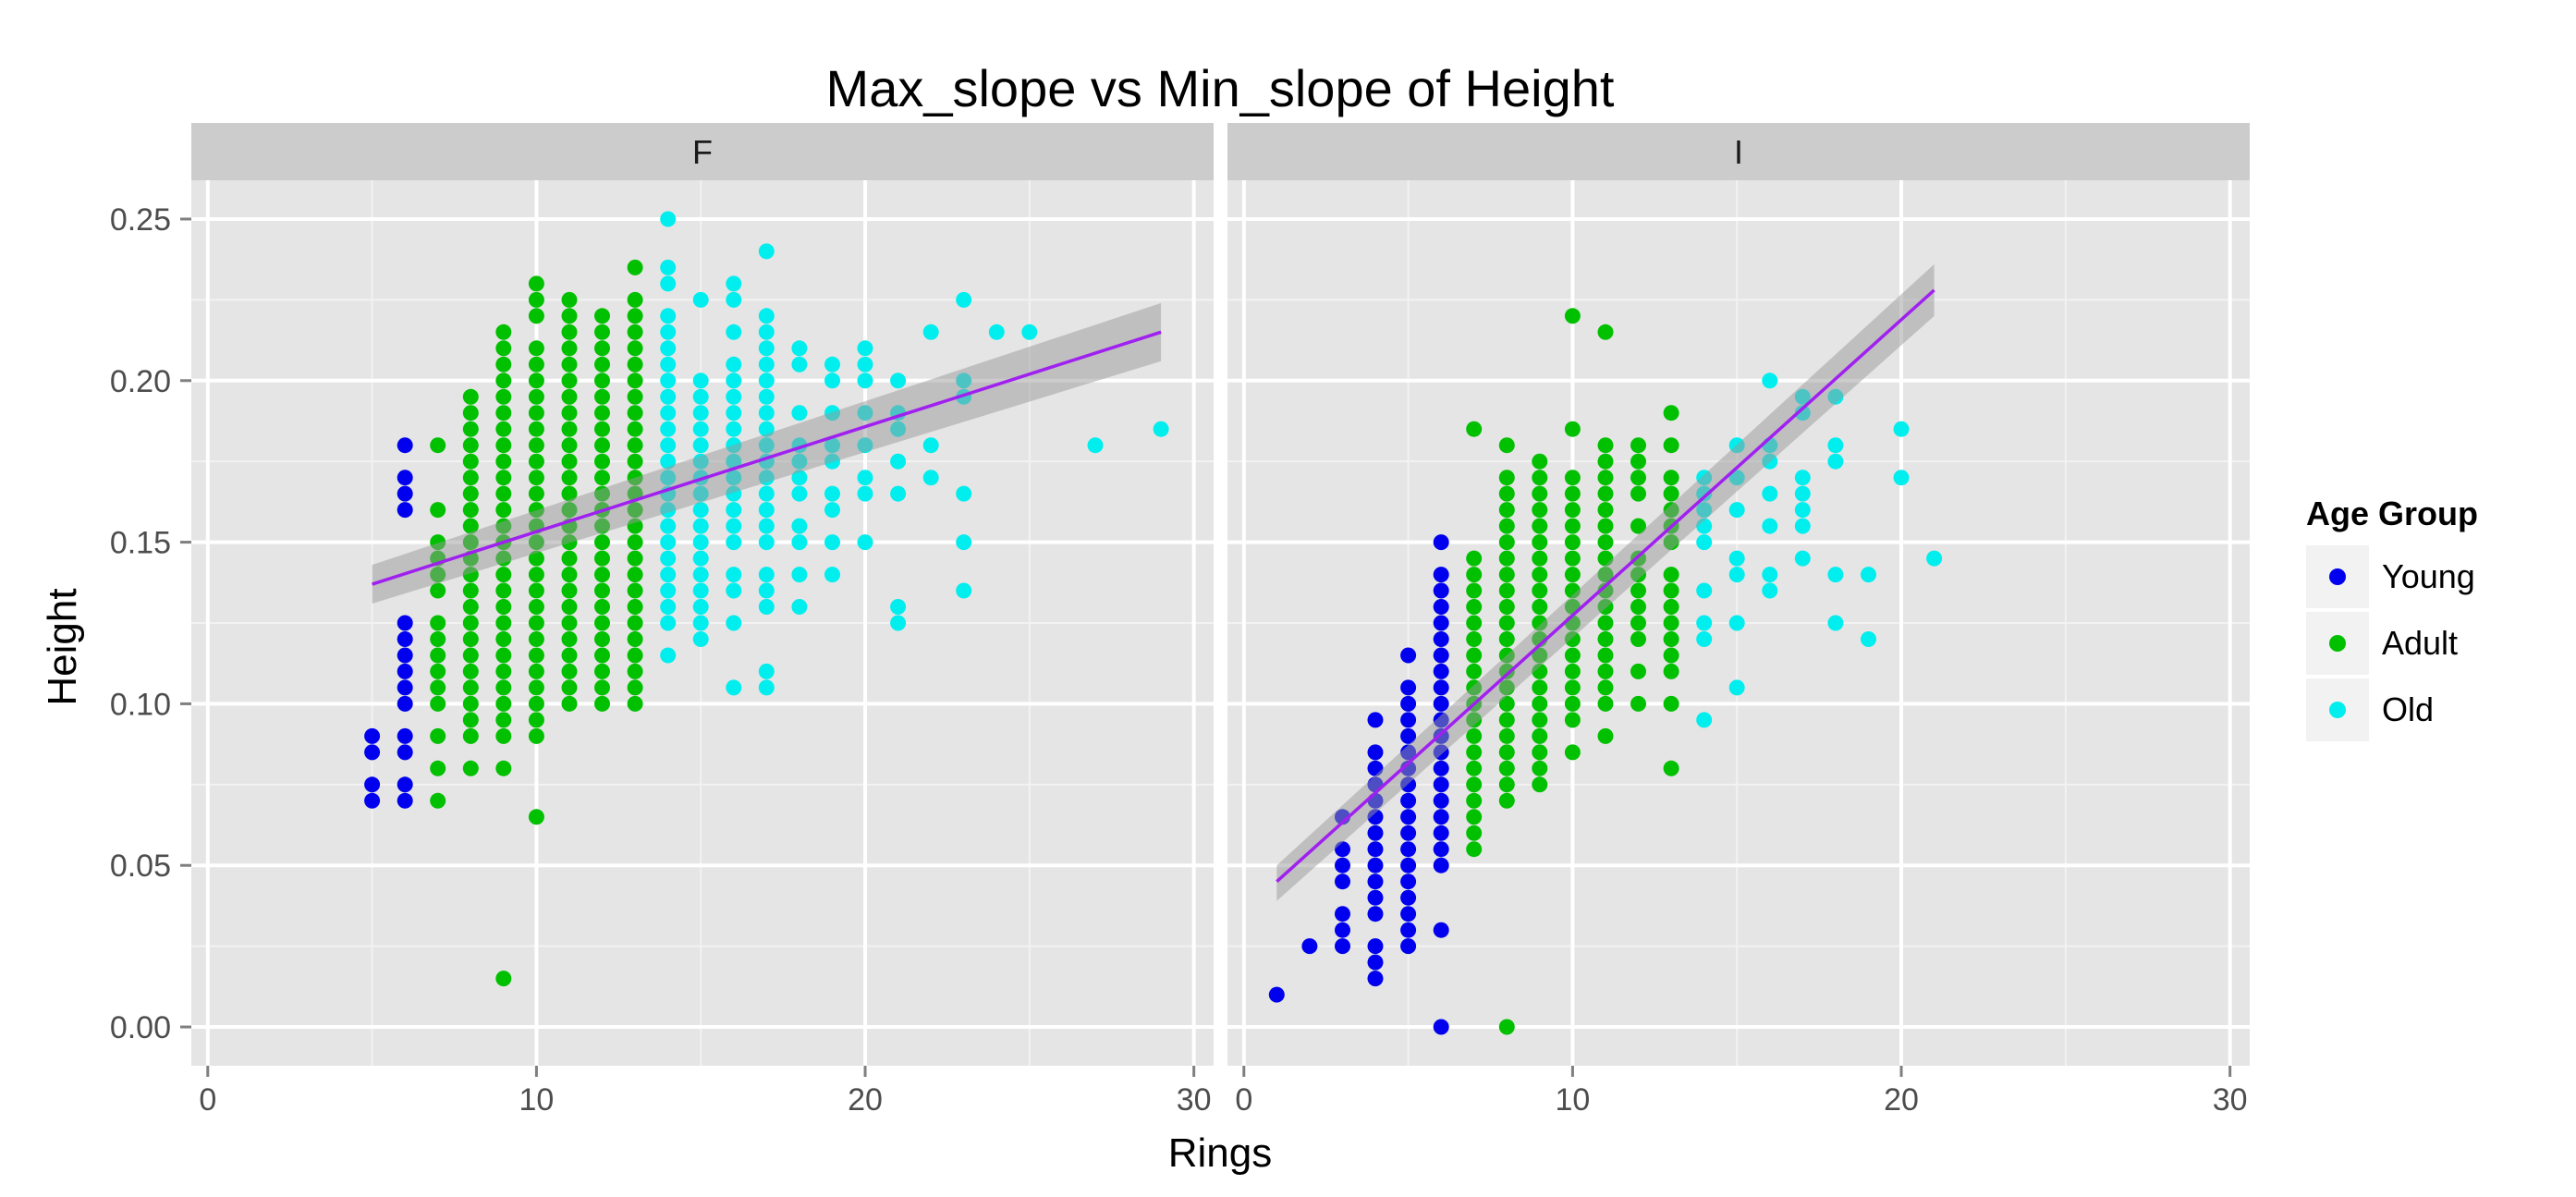 This screenshot has height=1197, width=2576. Describe the element at coordinates (2420, 643) in the screenshot. I see `legend-label: Adult` at that location.